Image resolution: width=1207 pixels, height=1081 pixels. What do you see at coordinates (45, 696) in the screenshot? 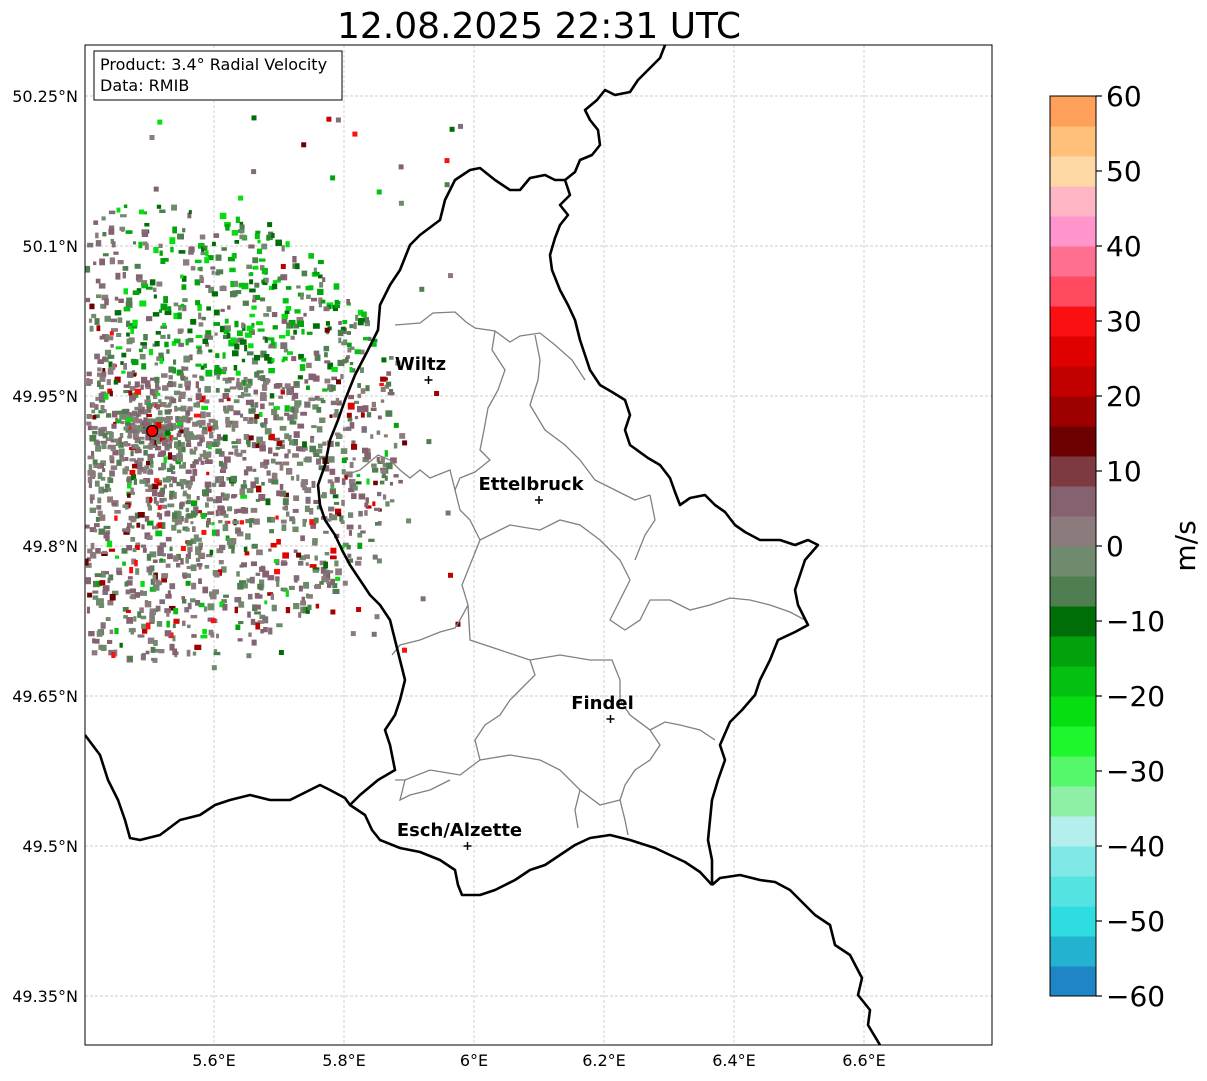
I see `lat-tick-label: 49.65°N` at bounding box center [45, 696].